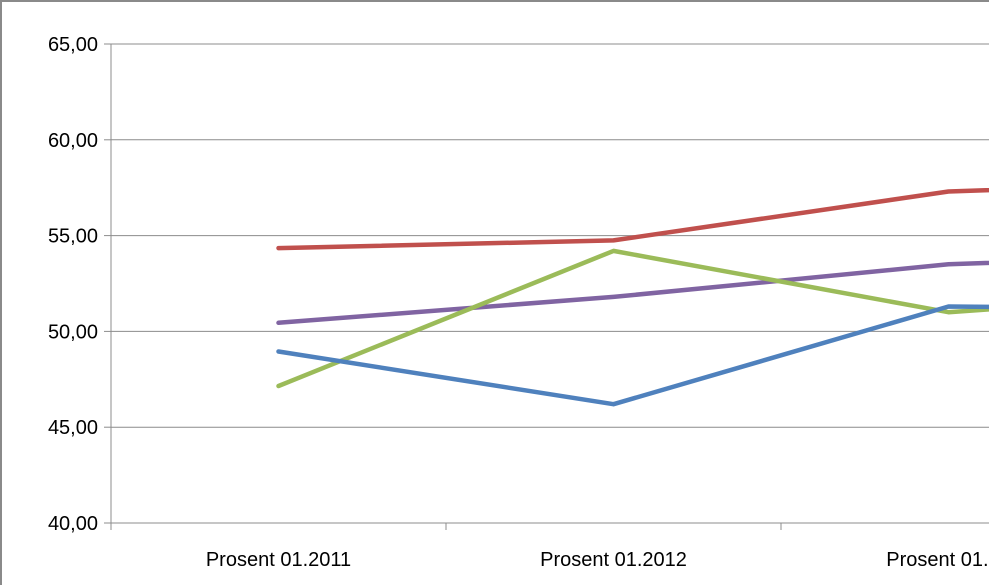  Describe the element at coordinates (73, 284) in the screenshot. I see `y-axis-tick-labels: 40,00 45,00 50,00 55,00 60,00 65,00` at that location.